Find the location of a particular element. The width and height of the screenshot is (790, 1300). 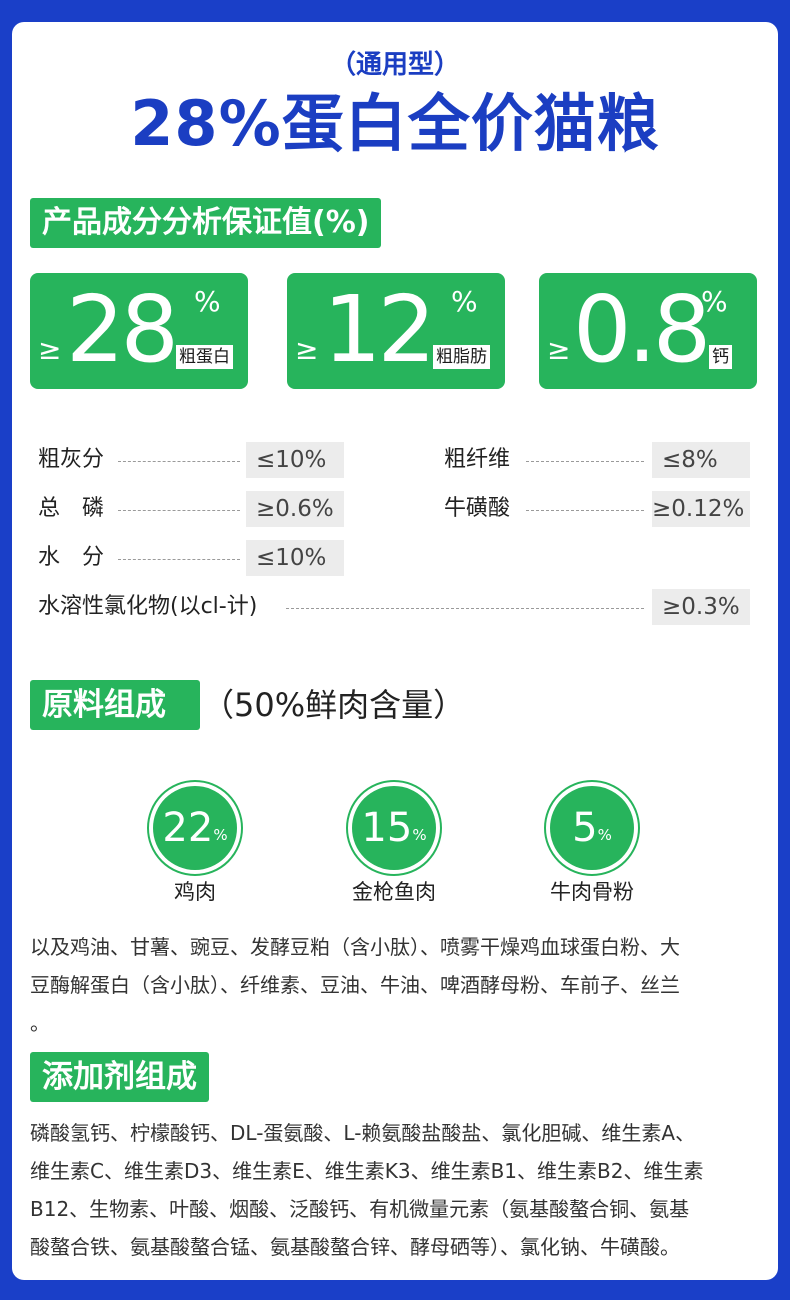

product-subtitle: （通用型） is located at coordinates (394, 65).